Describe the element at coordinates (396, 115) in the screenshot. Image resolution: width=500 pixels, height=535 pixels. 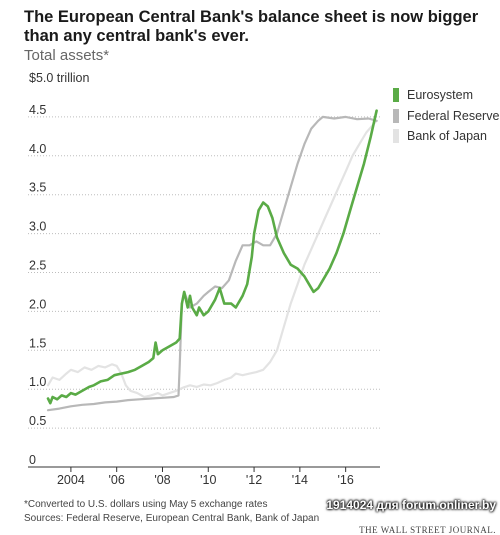
I see `legend-swatch-federal-reserve` at that location.